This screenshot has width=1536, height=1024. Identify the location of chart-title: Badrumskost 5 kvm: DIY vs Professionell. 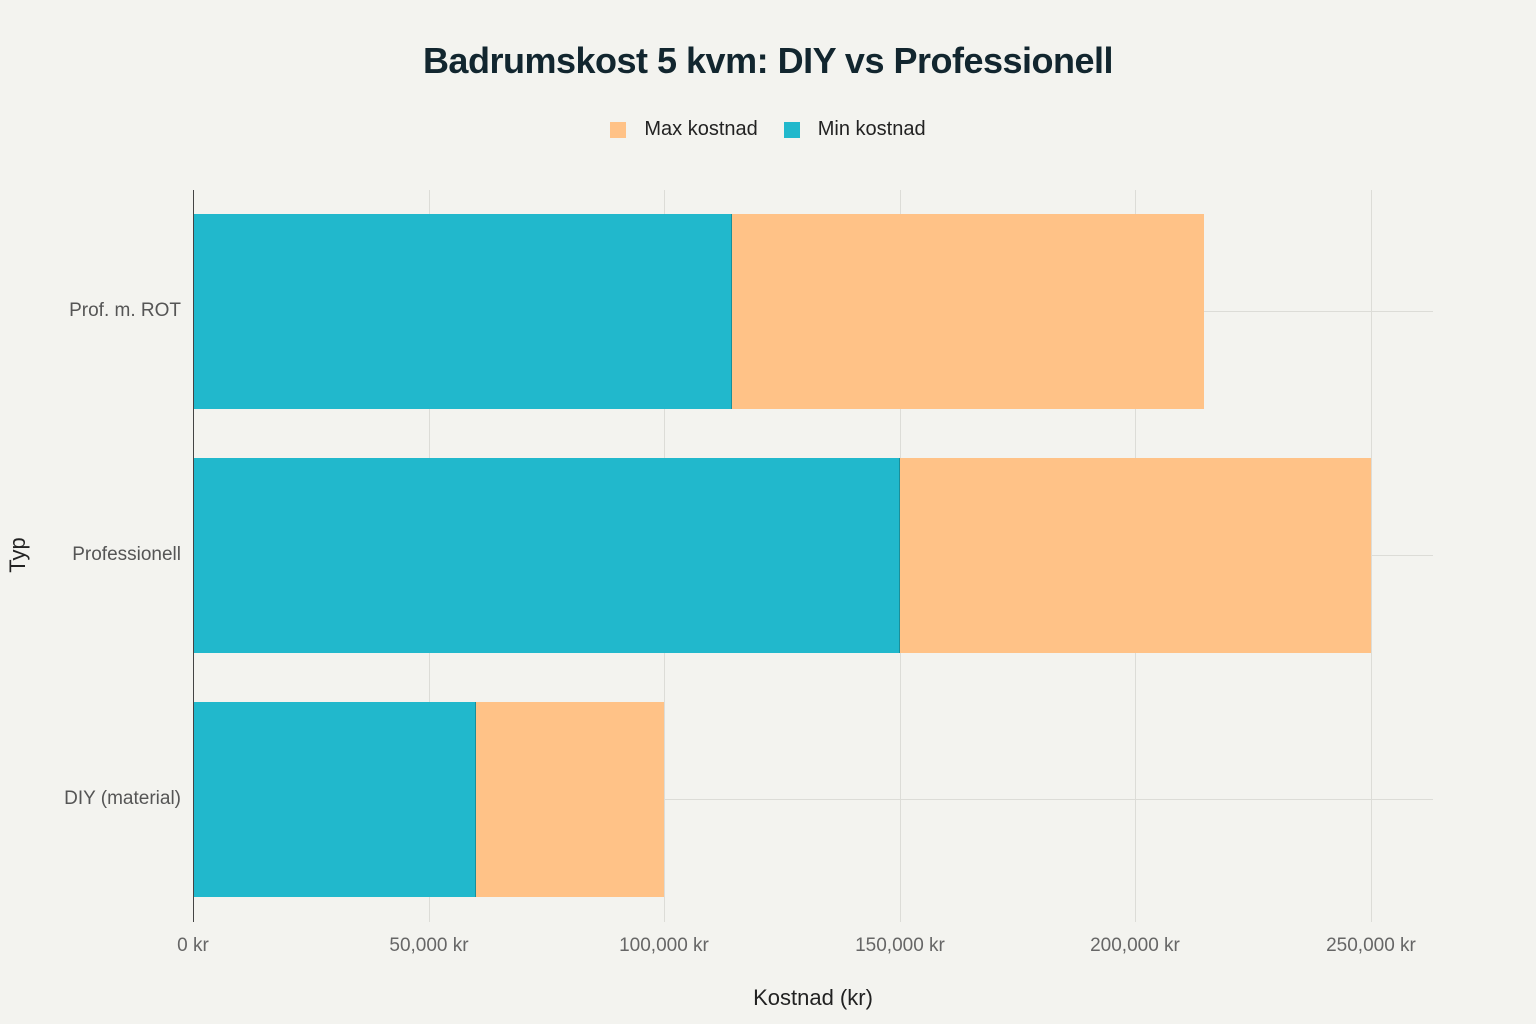
(768, 60).